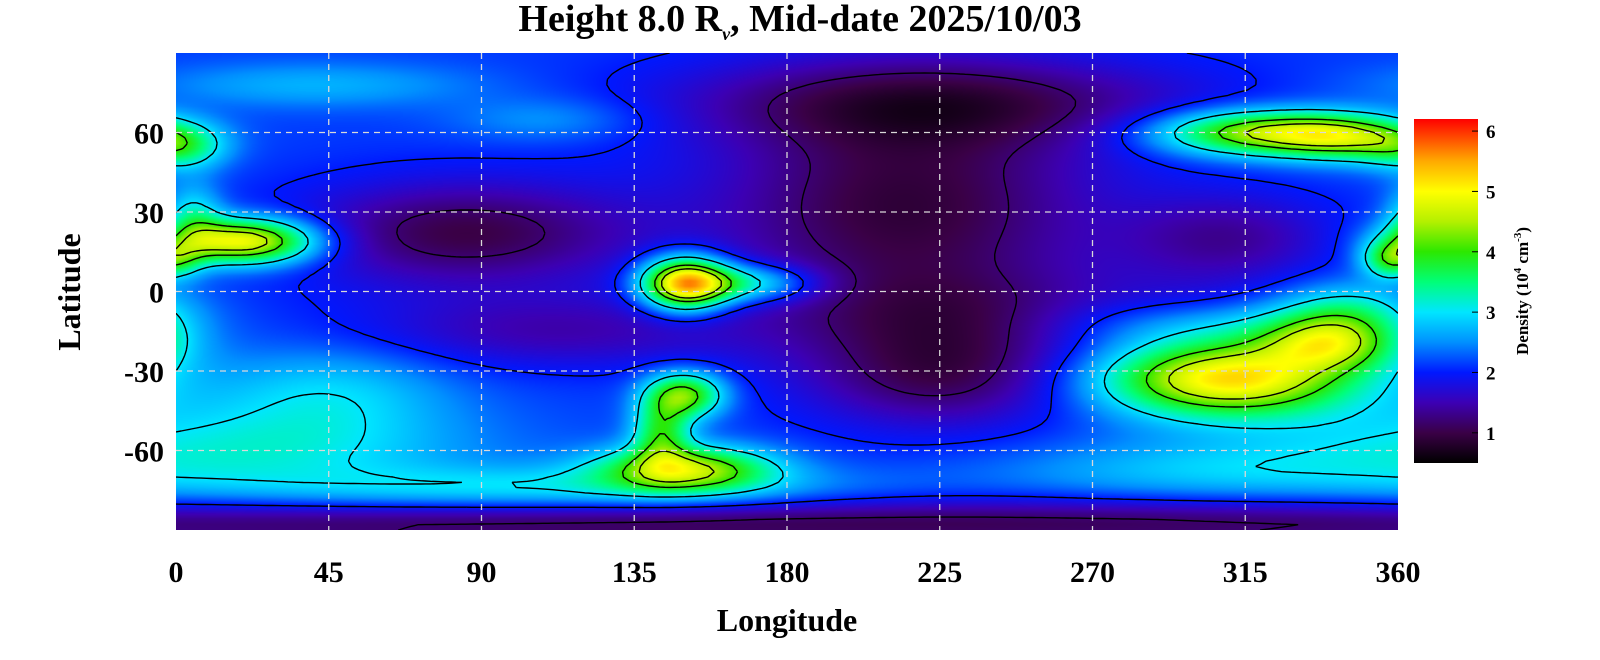  I want to click on y-axis-label: Latitude, so click(69, 291).